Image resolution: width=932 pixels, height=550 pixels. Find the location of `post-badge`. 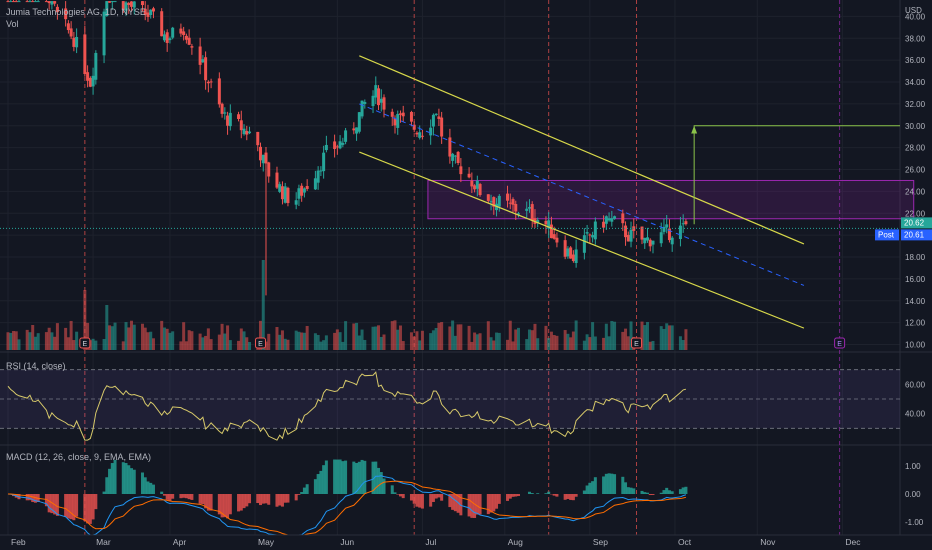

post-badge is located at coordinates (887, 235).